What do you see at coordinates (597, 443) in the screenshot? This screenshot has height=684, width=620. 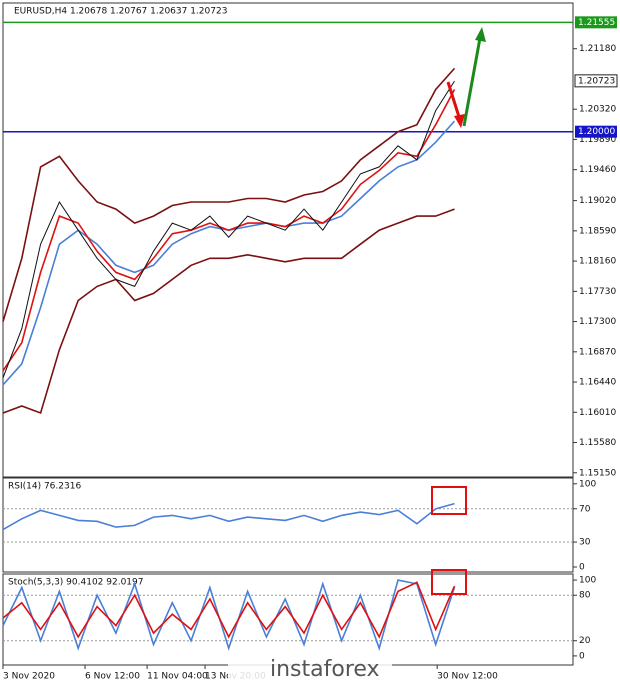 I see `y-tick-label: 1.15580` at bounding box center [597, 443].